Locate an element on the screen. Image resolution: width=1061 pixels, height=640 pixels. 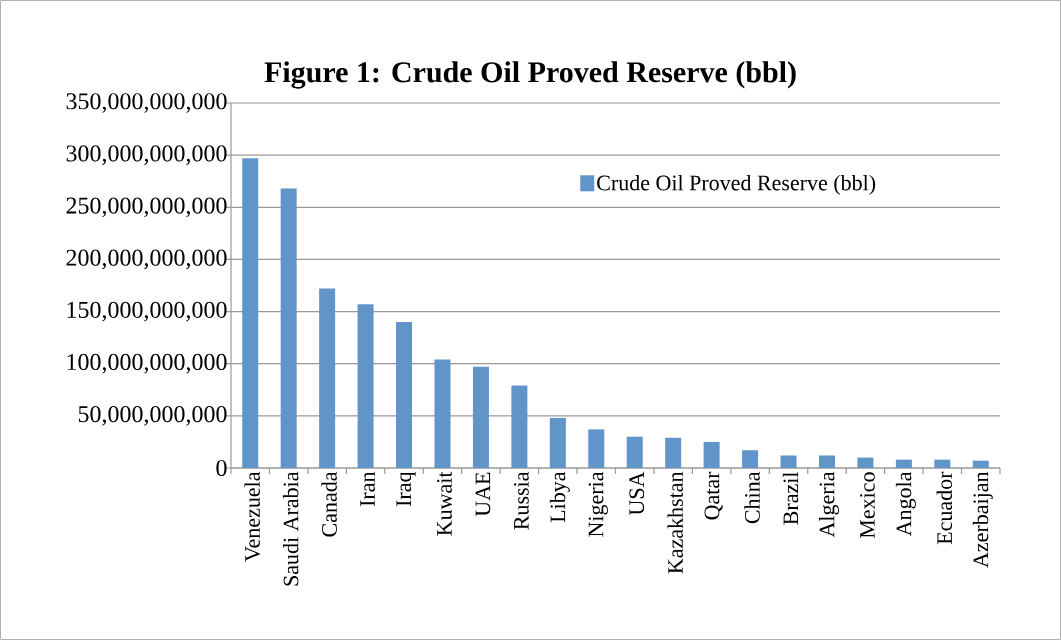
y-tick-label: 200,000,000,000 is located at coordinates (146, 259).